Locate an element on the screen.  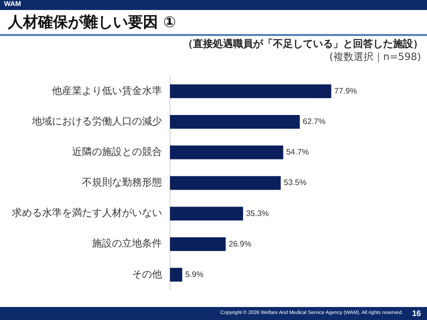
data-label: 5.9% is located at coordinates (194, 274).